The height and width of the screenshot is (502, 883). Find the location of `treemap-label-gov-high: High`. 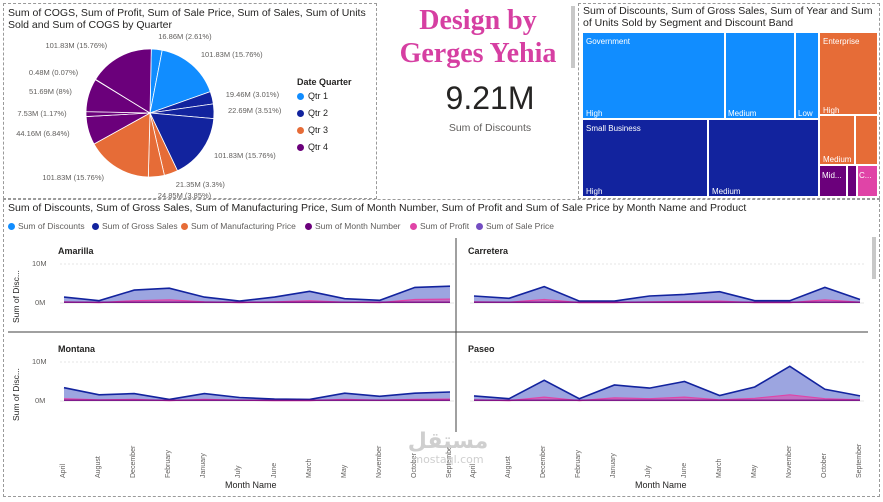

treemap-label-gov-high: High is located at coordinates (594, 113).